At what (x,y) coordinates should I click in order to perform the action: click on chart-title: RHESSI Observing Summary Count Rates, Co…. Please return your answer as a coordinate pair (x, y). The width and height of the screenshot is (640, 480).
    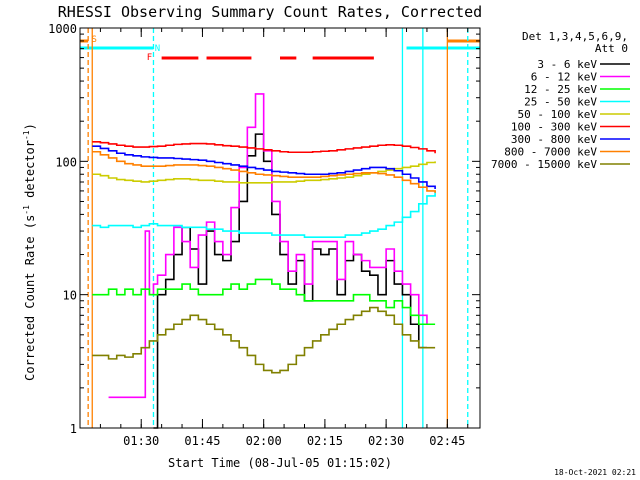
    Looking at the image, I should click on (270, 12).